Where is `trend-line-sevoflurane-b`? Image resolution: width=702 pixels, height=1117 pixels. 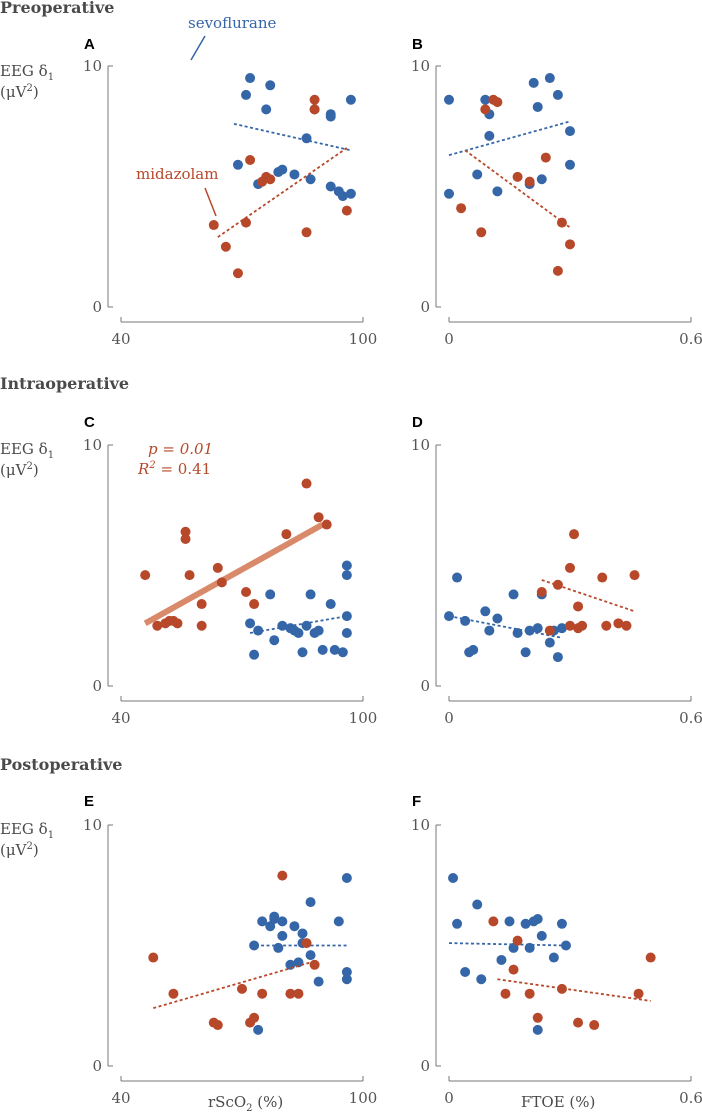 trend-line-sevoflurane-b is located at coordinates (509, 138).